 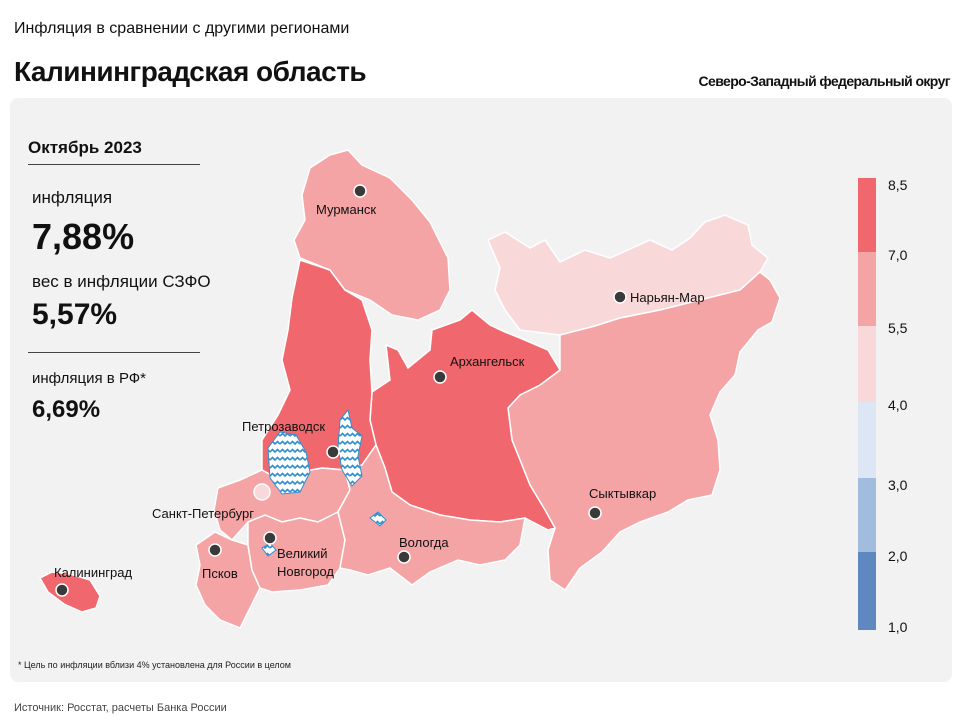 What do you see at coordinates (69, 592) in the screenshot?
I see `region-kaliningrad` at bounding box center [69, 592].